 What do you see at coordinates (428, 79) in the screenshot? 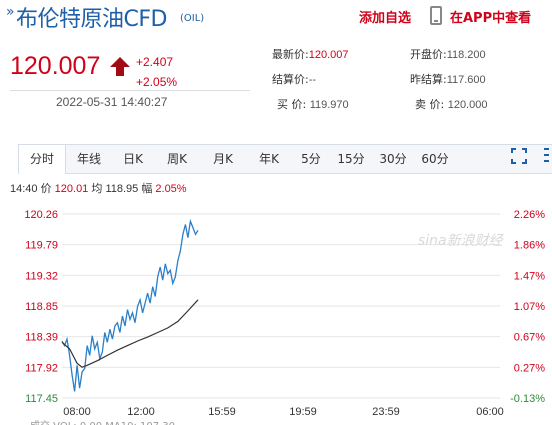
I see `prev-settle-label: 昨结算:` at bounding box center [428, 79].